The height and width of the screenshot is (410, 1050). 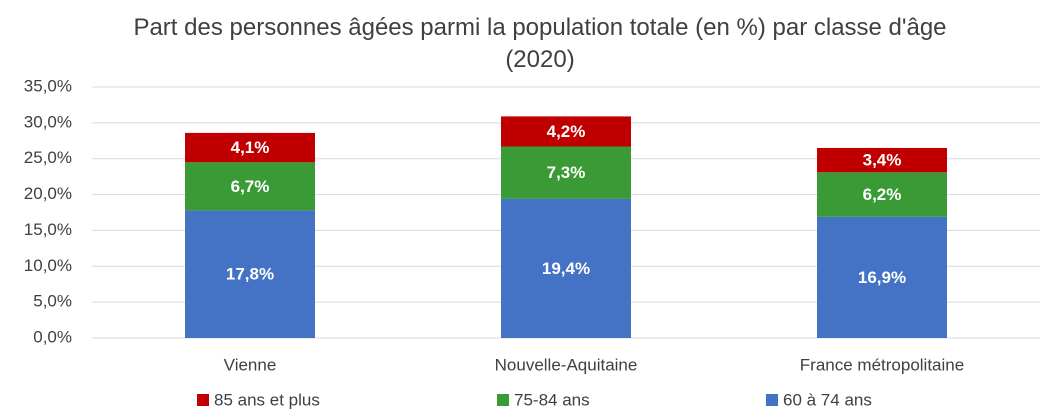 I want to click on y-tick-label: 15,0%, so click(x=48, y=229).